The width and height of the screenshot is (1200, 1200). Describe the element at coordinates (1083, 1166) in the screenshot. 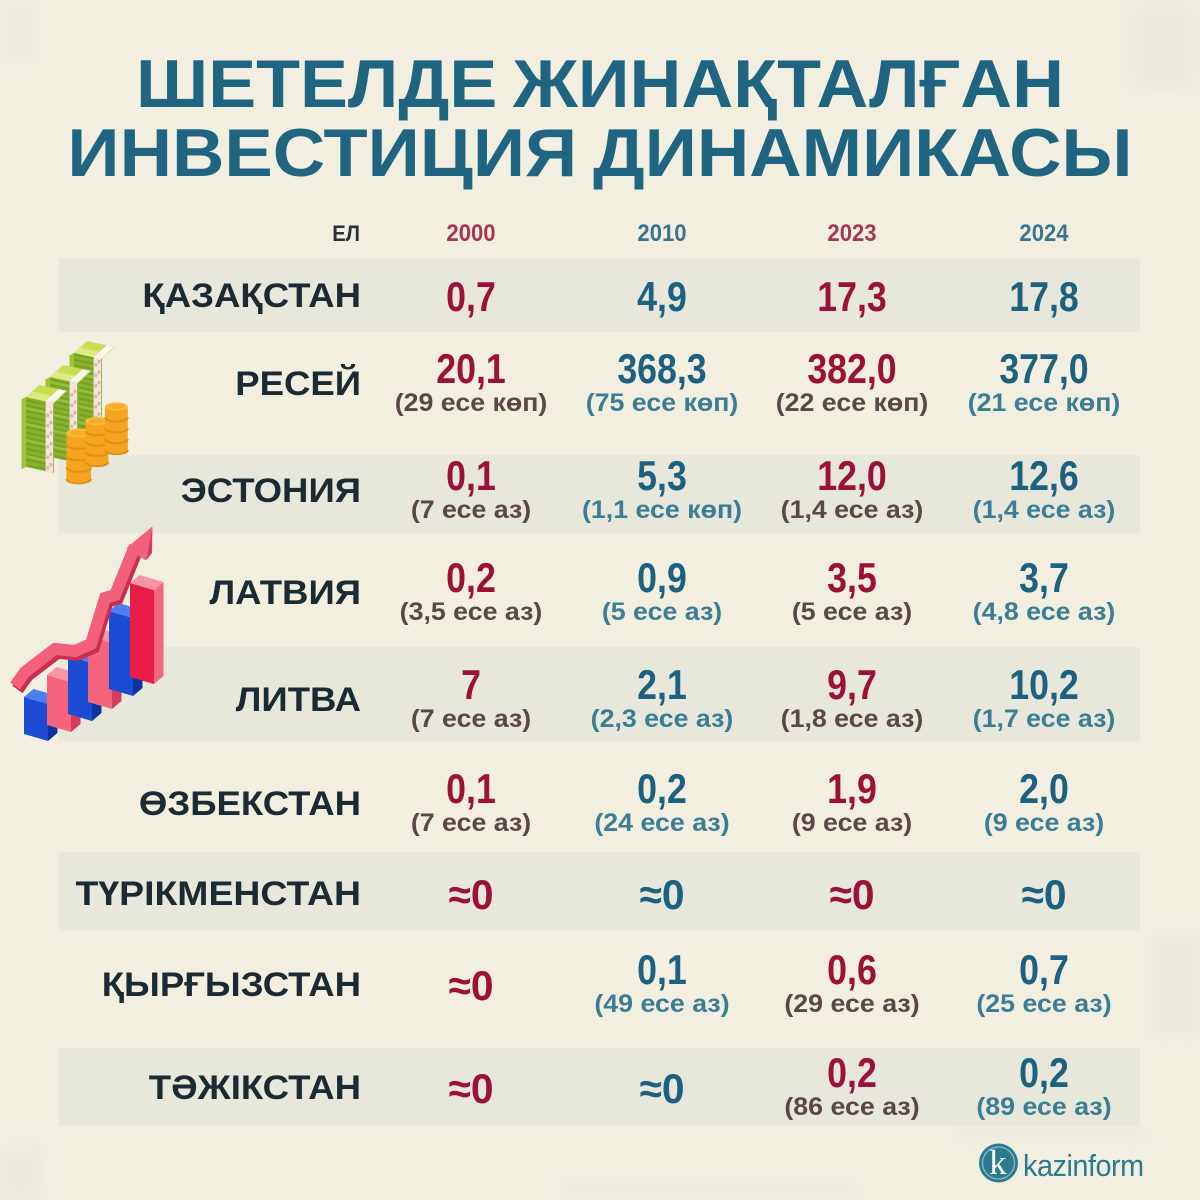

I see `svg-text: kazinform` at that location.